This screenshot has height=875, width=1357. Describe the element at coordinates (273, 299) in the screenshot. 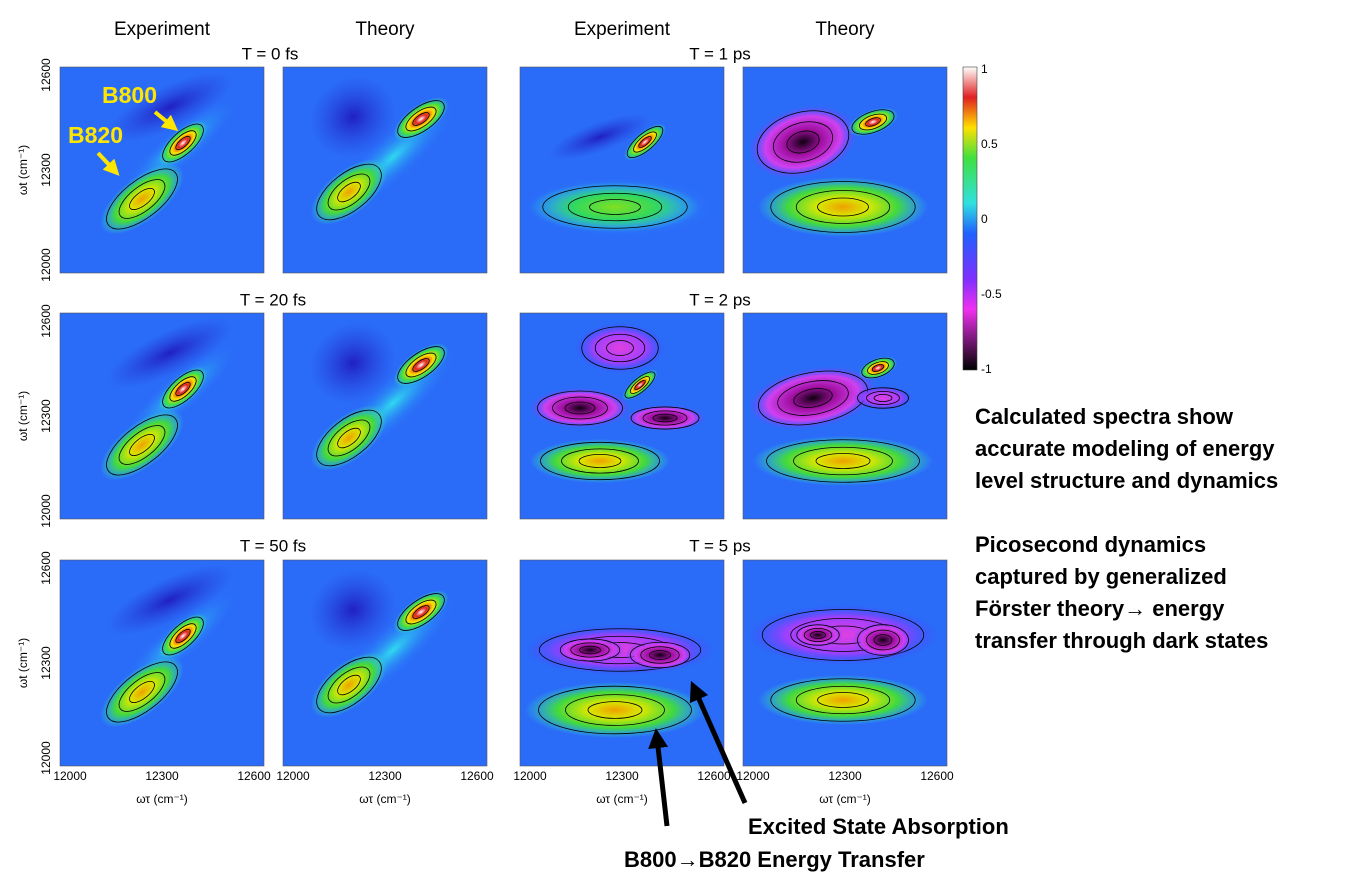

I see `panel-title: T = 20 fs` at that location.